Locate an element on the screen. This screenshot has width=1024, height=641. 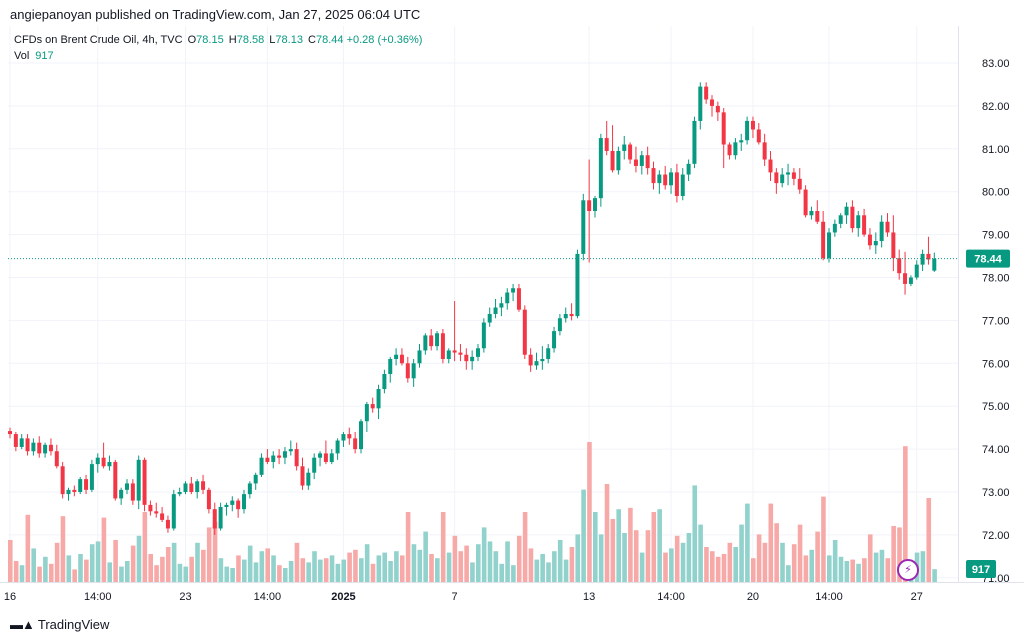
footer-brand: ▬▲ TradingView is located at coordinates (59, 624).